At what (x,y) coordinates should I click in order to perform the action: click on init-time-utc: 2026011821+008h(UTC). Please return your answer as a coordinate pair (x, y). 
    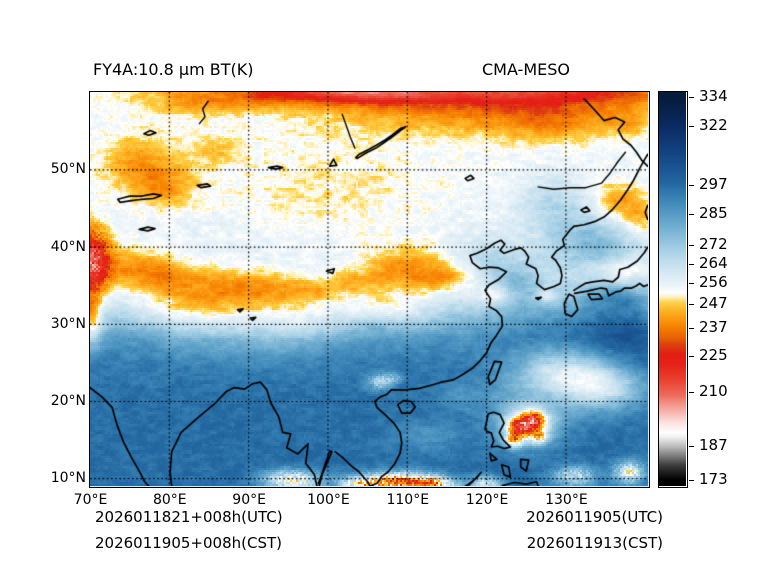
    Looking at the image, I should click on (189, 517).